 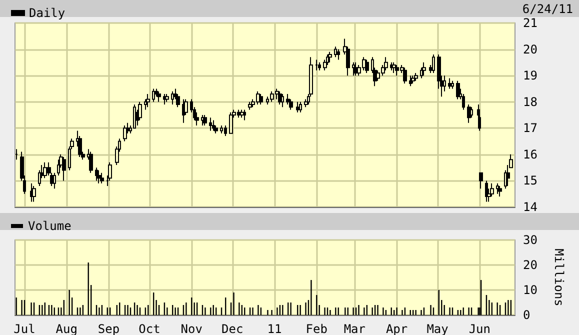 What do you see at coordinates (526, 315) in the screenshot?
I see `y-tick-label: 0` at bounding box center [526, 315].